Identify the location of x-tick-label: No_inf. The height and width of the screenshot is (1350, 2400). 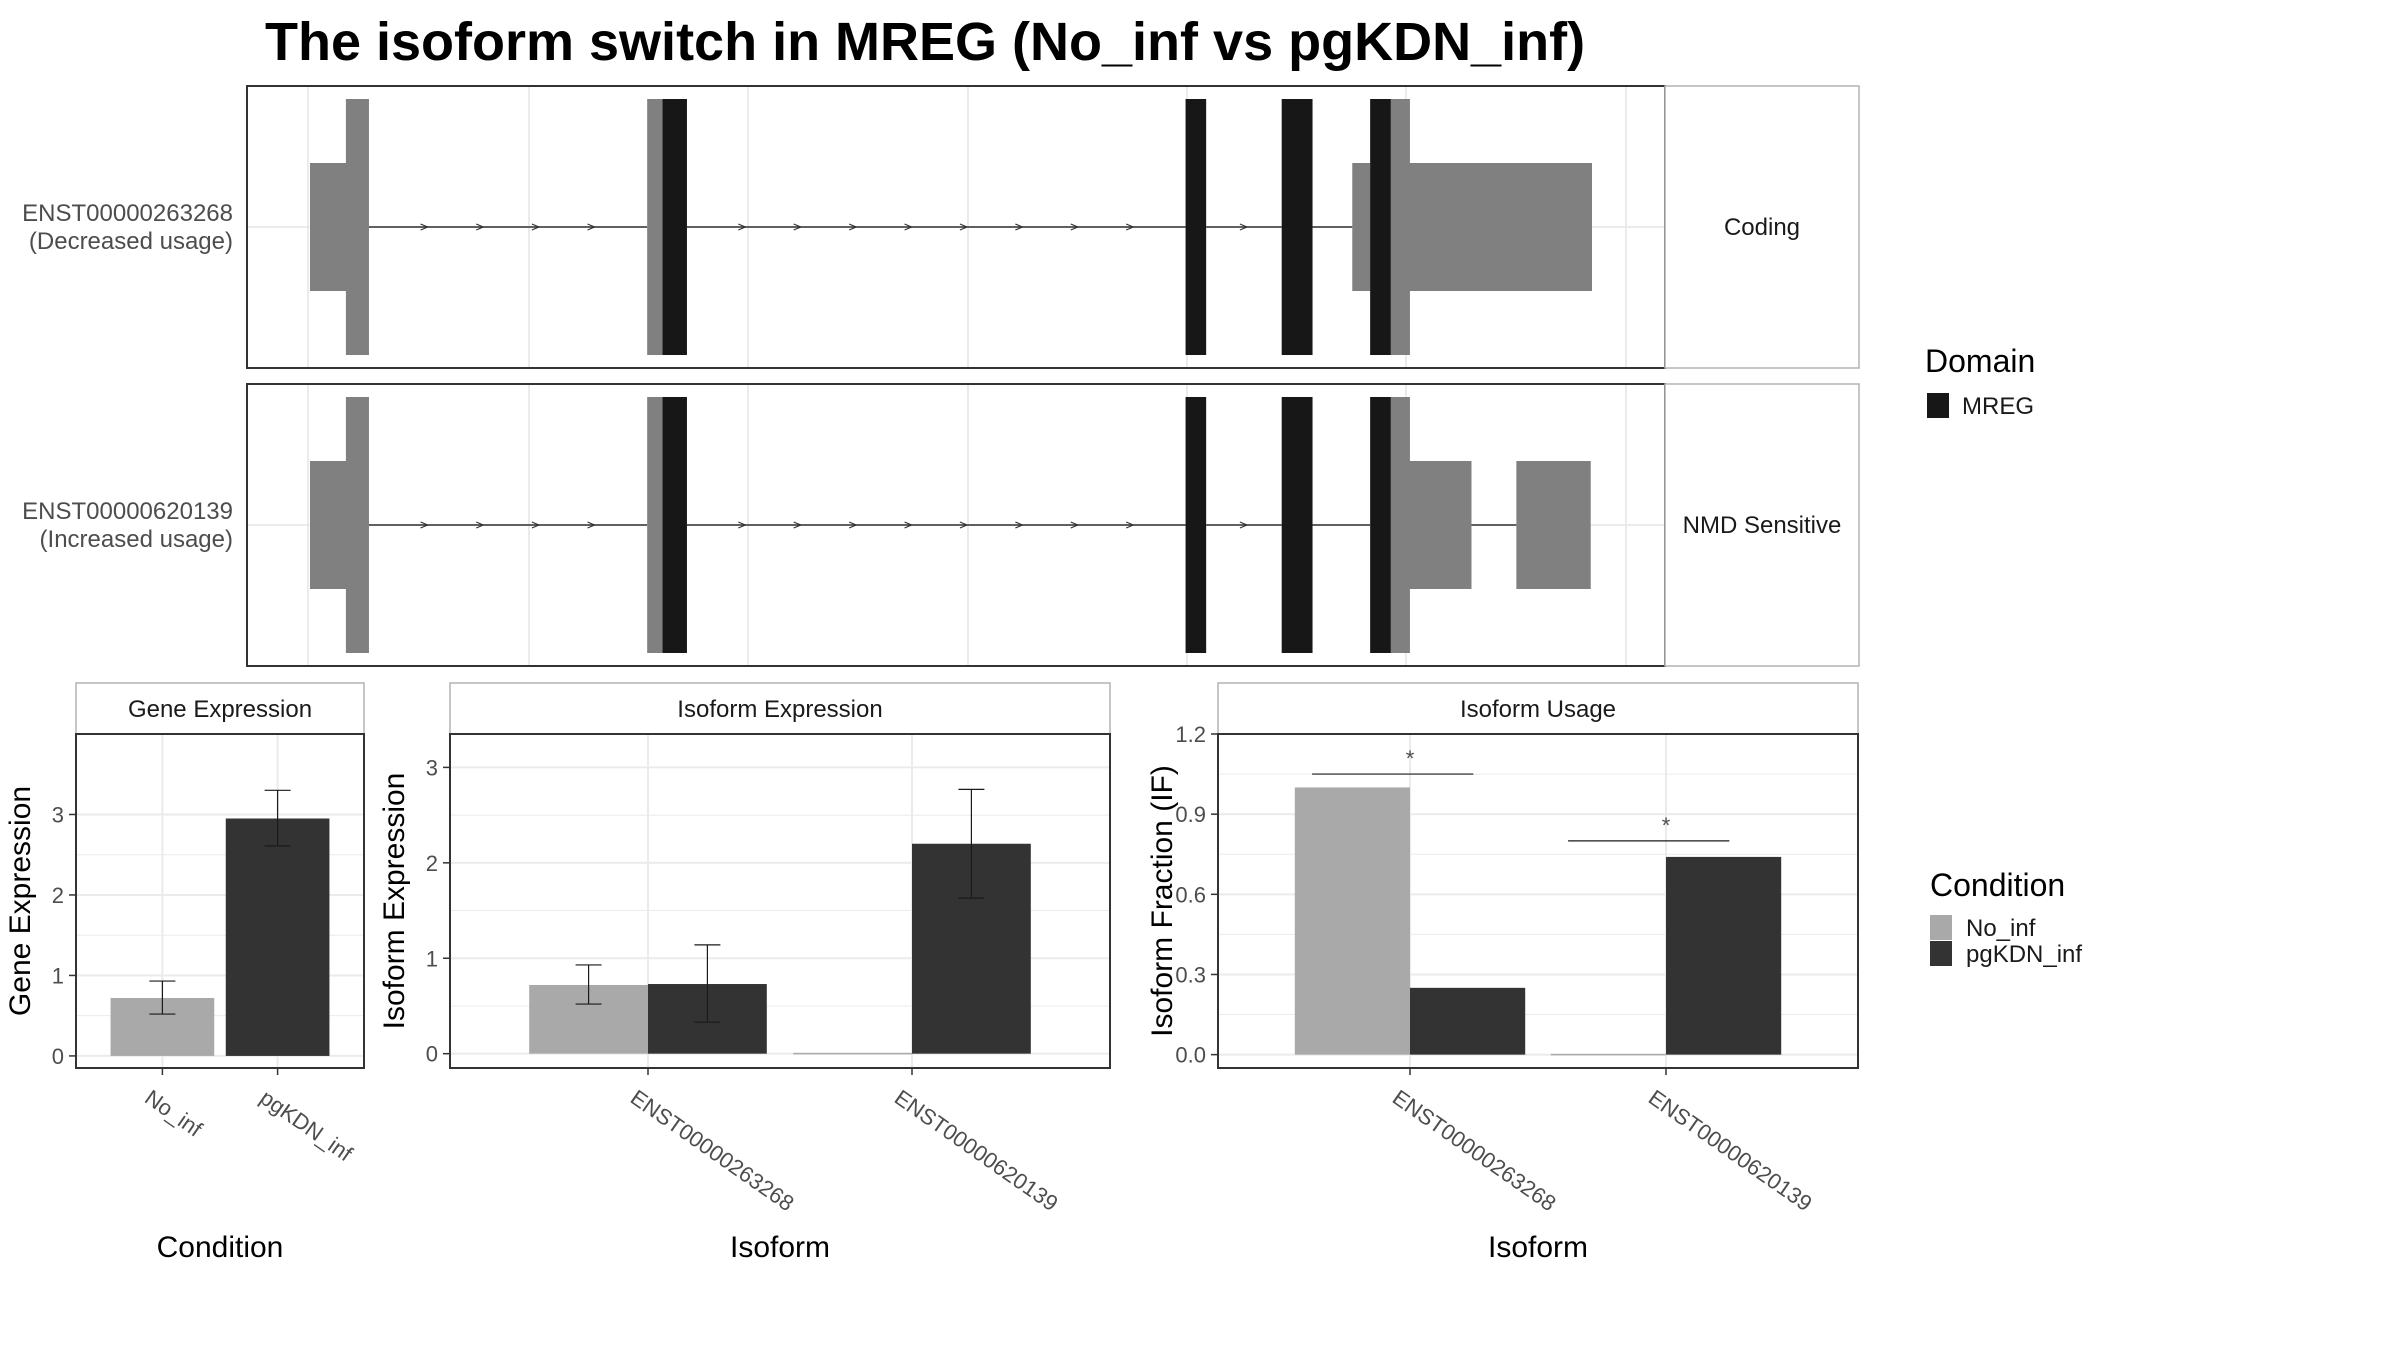
(173, 1113).